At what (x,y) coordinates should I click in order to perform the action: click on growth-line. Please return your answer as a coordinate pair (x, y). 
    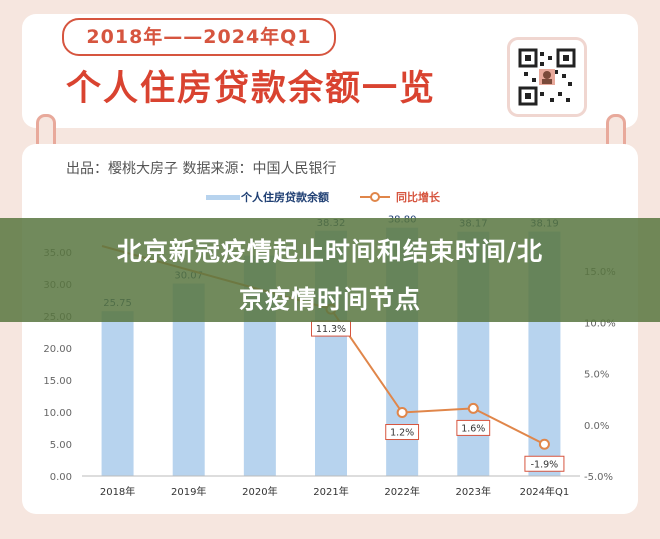
    Looking at the image, I should click on (437, 377).